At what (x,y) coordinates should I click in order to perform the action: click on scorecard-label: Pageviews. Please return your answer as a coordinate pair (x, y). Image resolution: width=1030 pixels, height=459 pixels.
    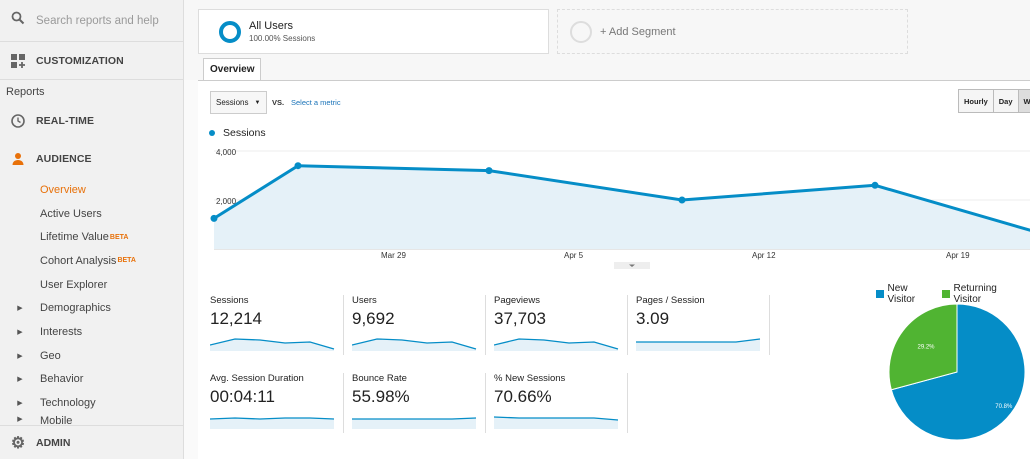
    Looking at the image, I should click on (517, 300).